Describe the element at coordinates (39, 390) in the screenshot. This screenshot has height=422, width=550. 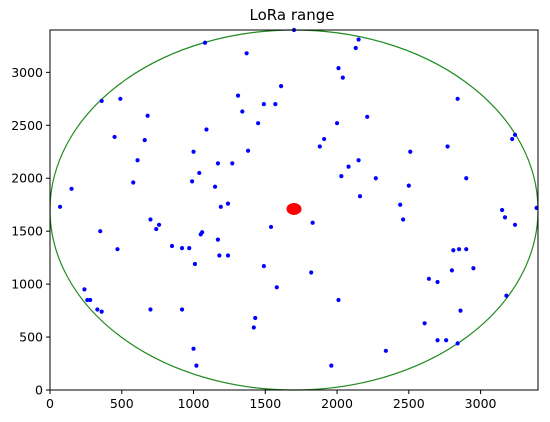
I see `y-tick-label: 0` at that location.